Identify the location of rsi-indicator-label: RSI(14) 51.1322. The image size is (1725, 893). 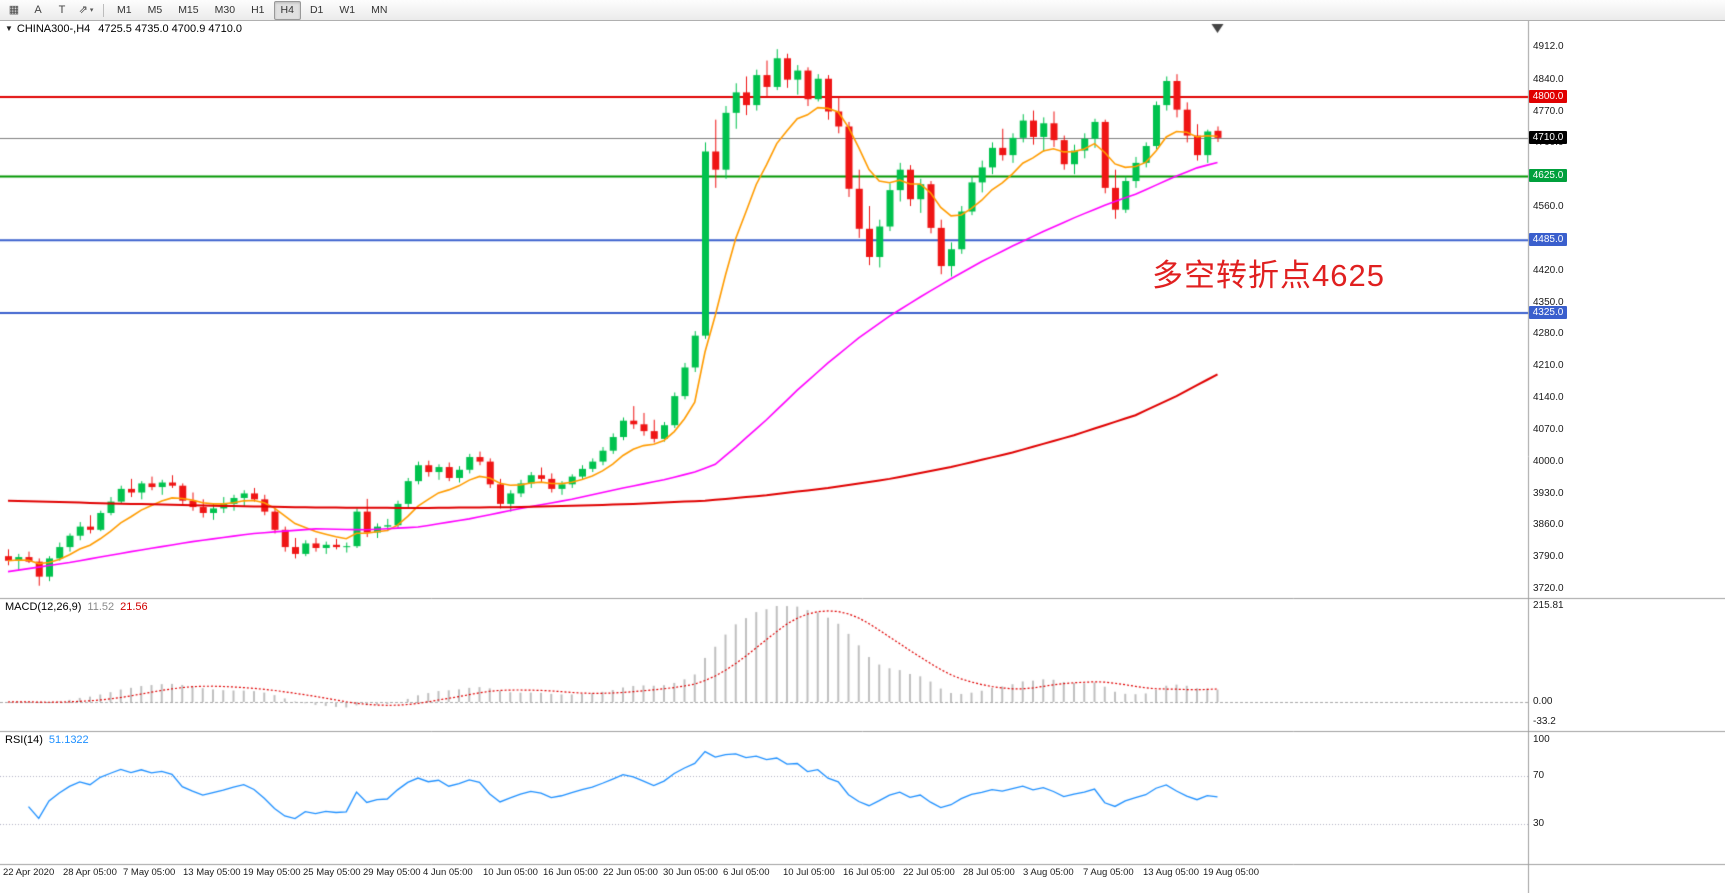
(47, 740).